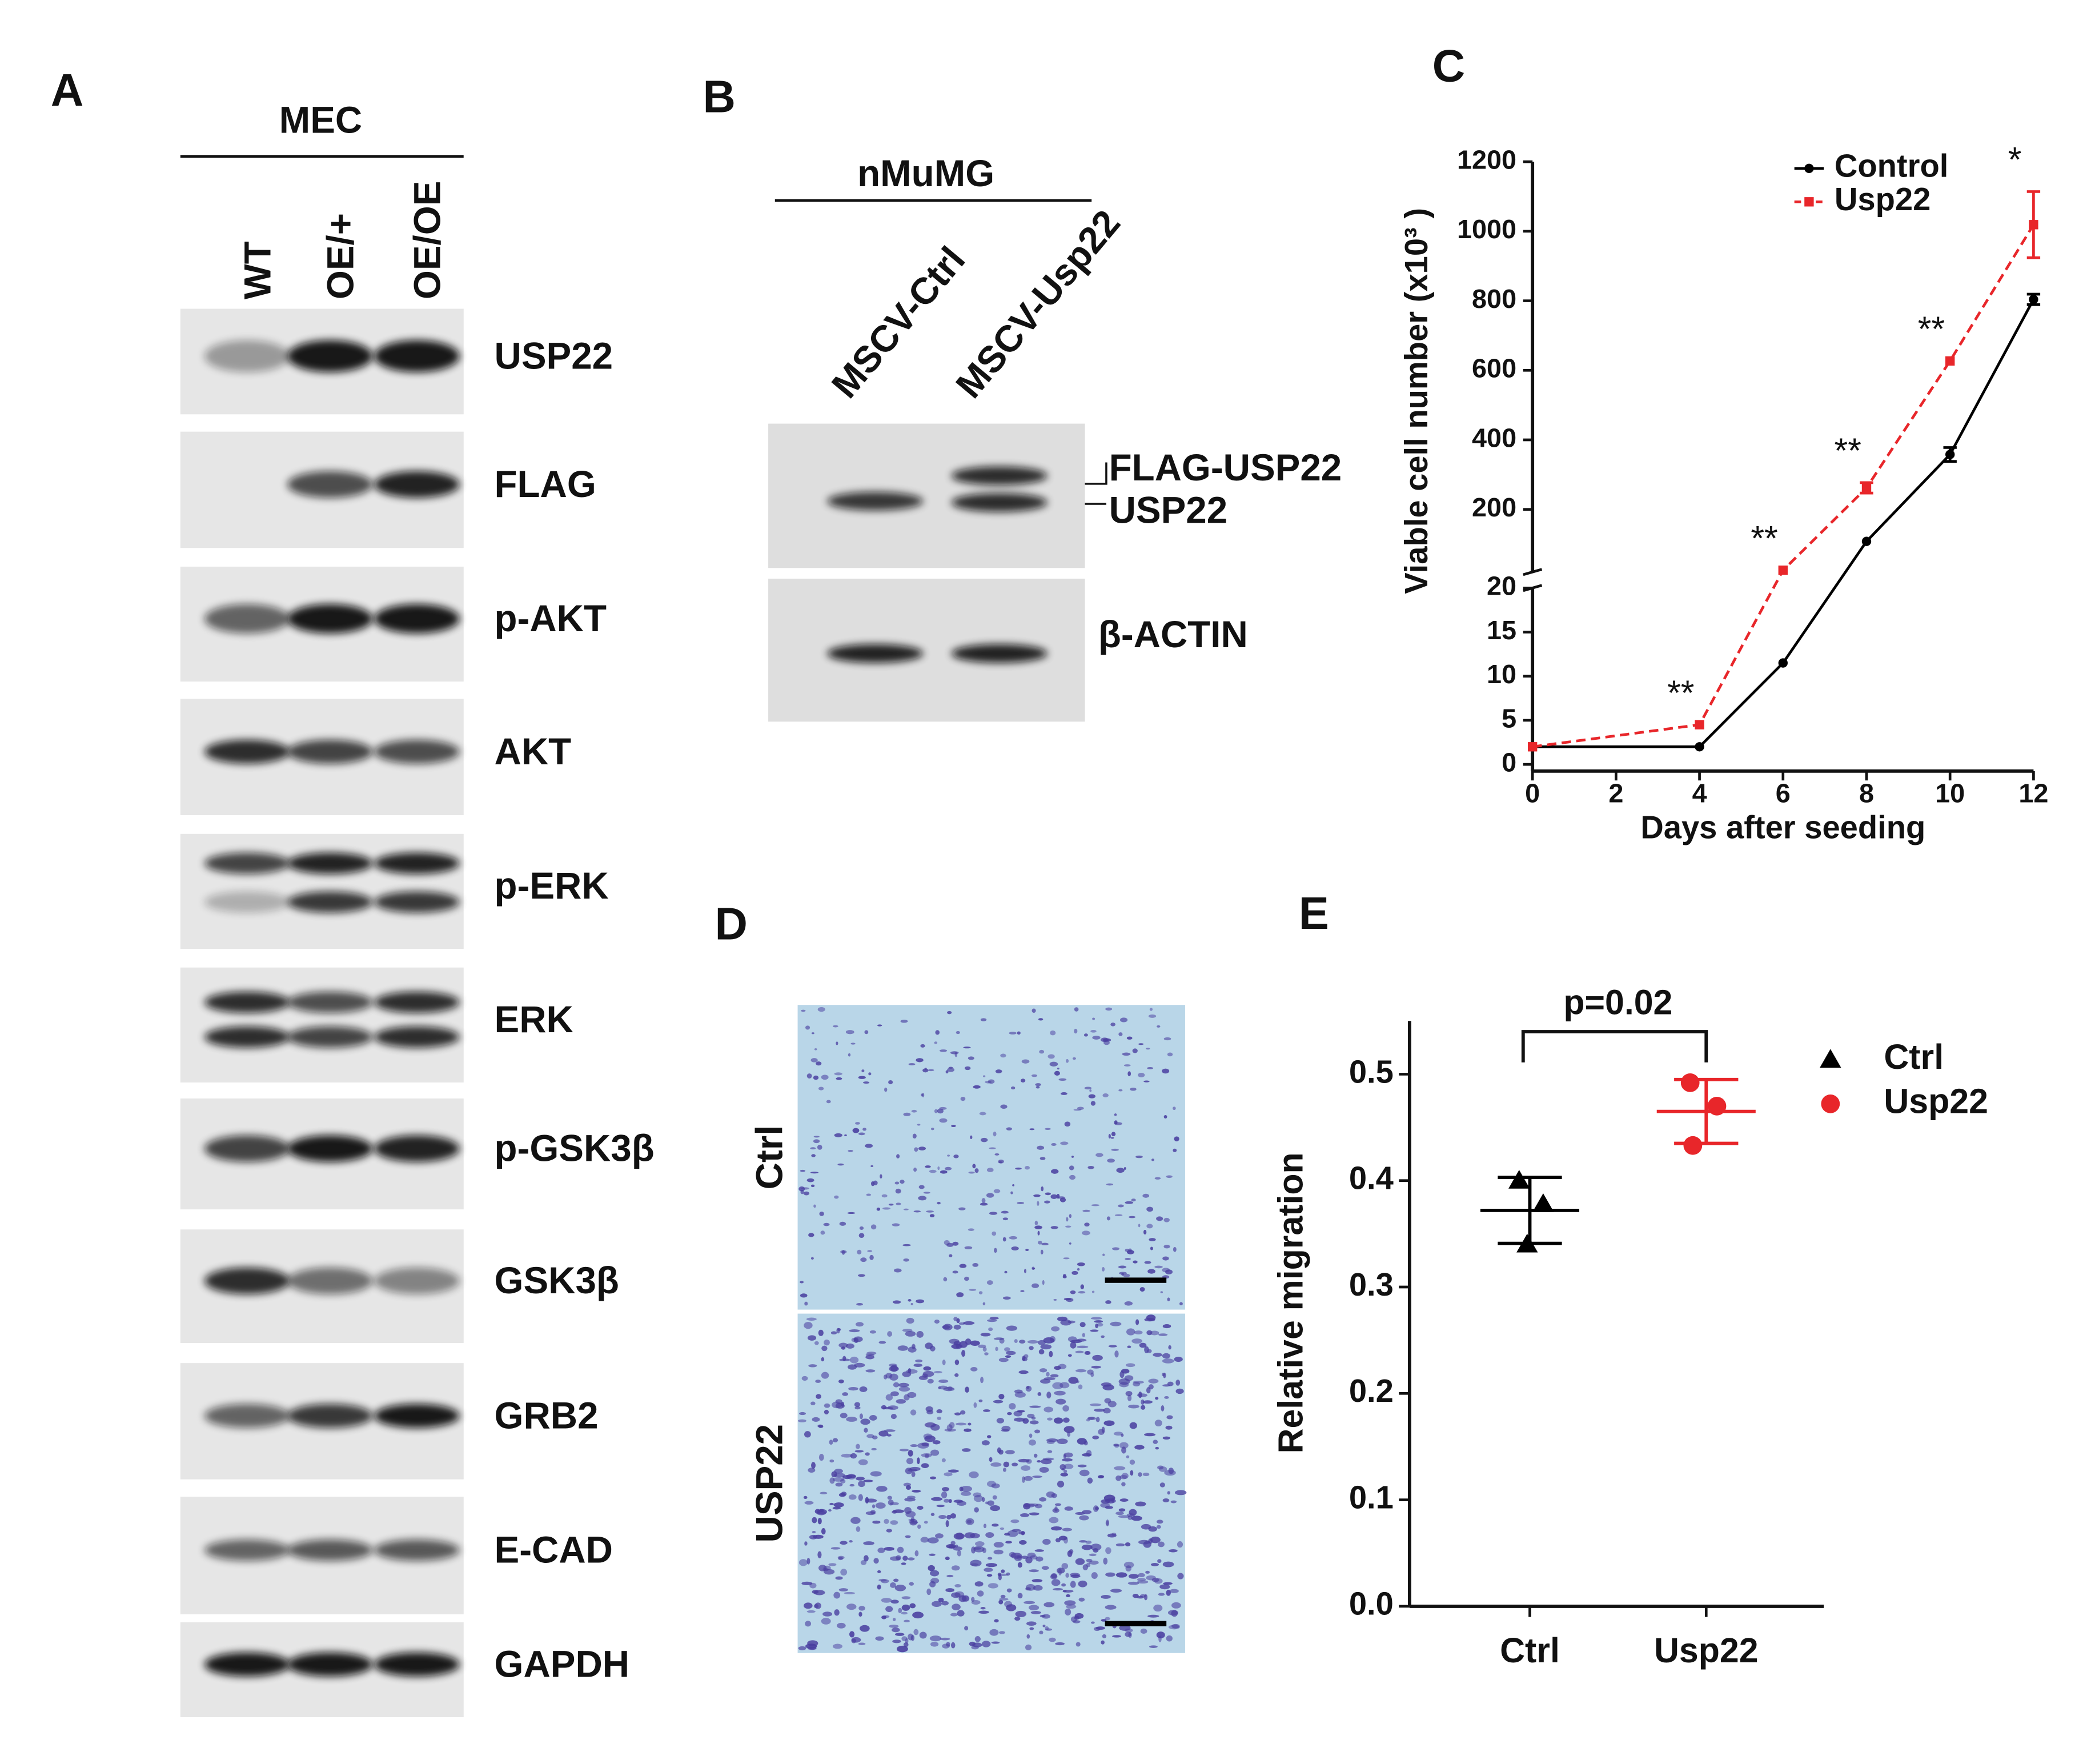 Image resolution: width=2095 pixels, height=1764 pixels. What do you see at coordinates (1617, 1002) in the screenshot?
I see `p-value: p=0.02` at bounding box center [1617, 1002].